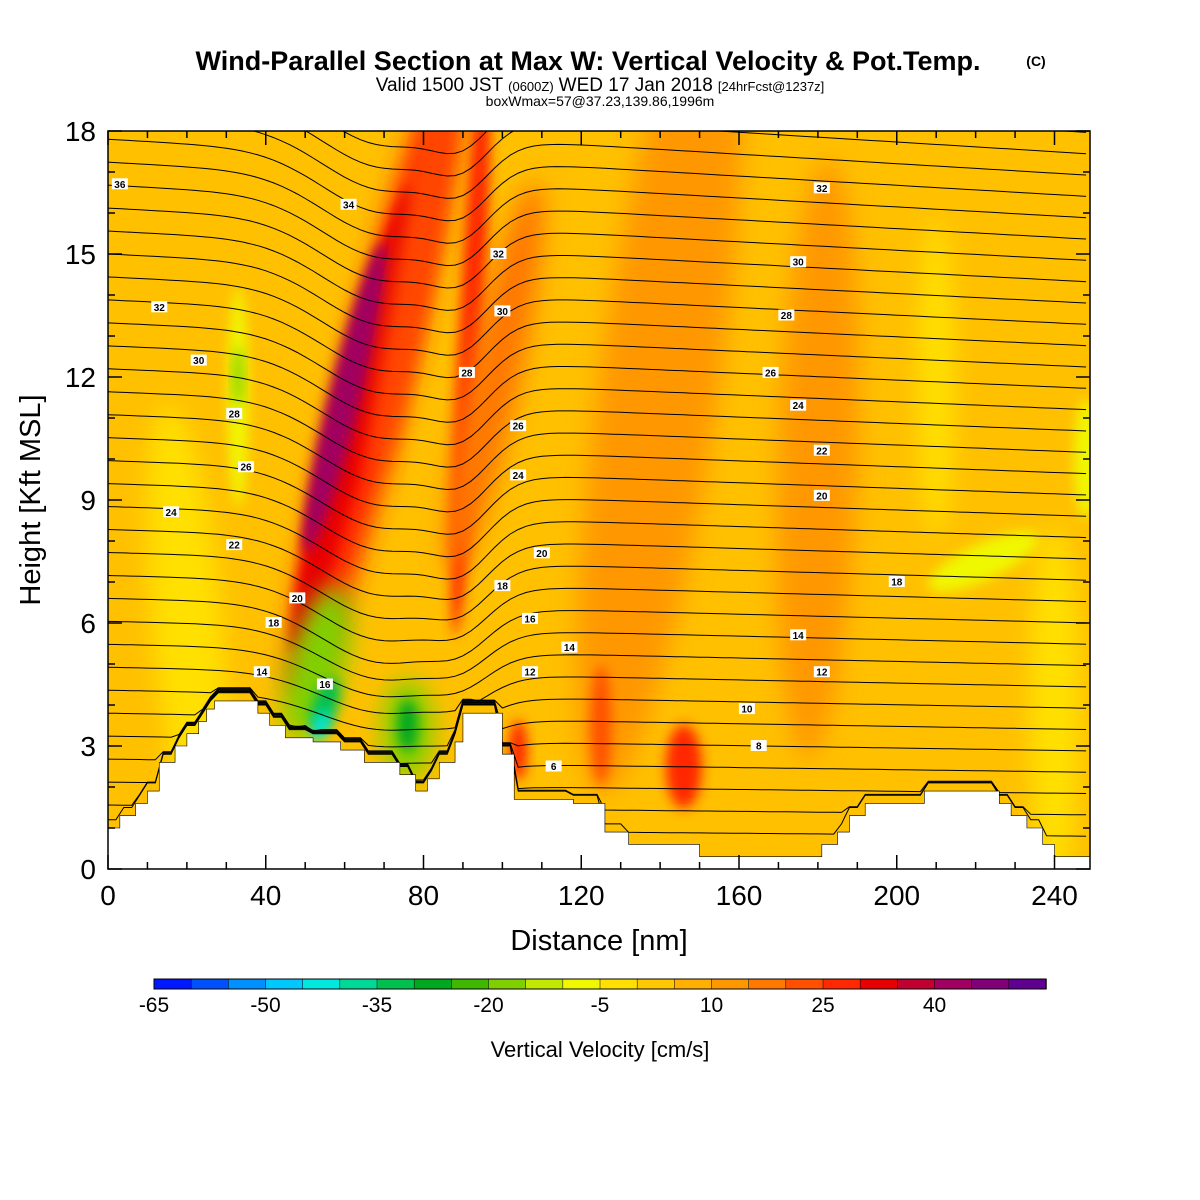 Image resolution: width=1200 pixels, height=1200 pixels. Describe the element at coordinates (600, 1005) in the screenshot. I see `colorbar-tick-label: -5` at that location.